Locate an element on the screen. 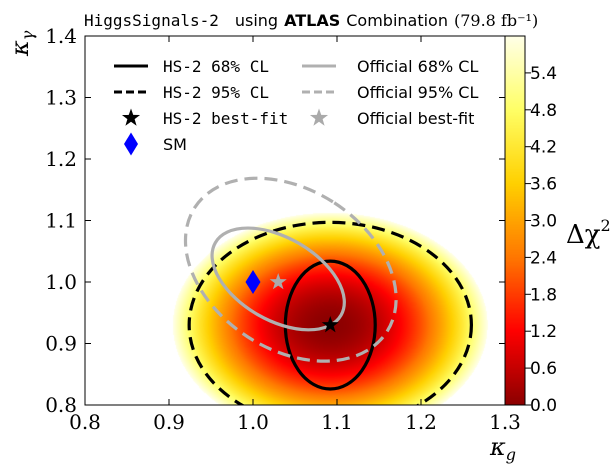  colorbar-label: Δχ2 is located at coordinates (588, 233).